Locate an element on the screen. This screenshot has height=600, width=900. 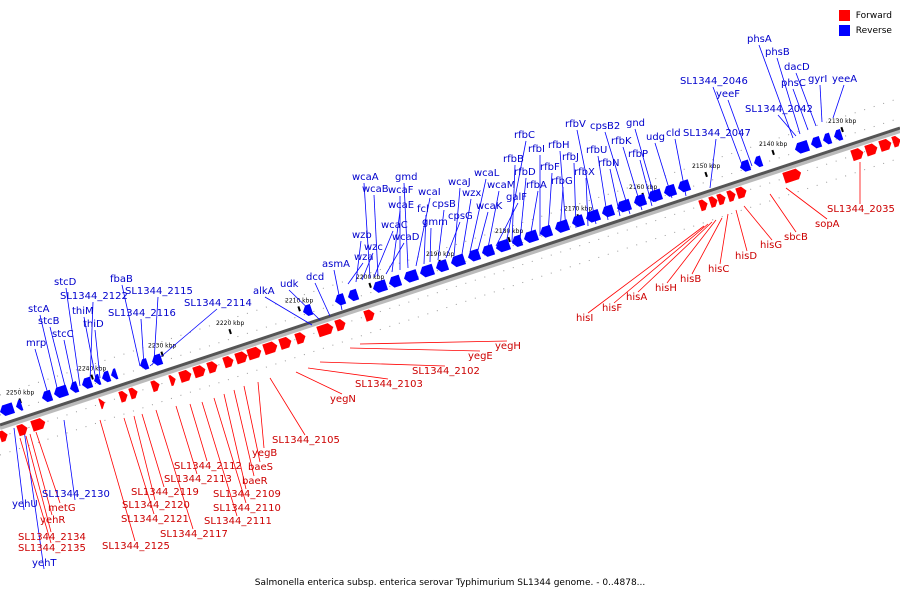
forward-gene-label: SL1344_2035 is located at coordinates (861, 209).